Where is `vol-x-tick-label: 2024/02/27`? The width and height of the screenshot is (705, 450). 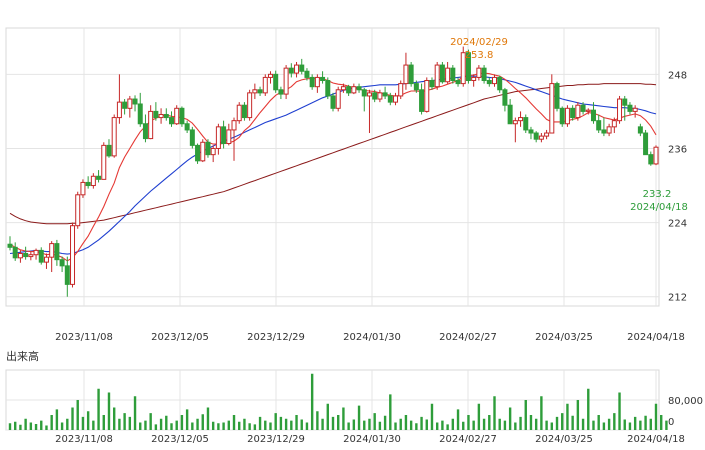 vol-x-tick-label: 2024/02/27 is located at coordinates (468, 439).